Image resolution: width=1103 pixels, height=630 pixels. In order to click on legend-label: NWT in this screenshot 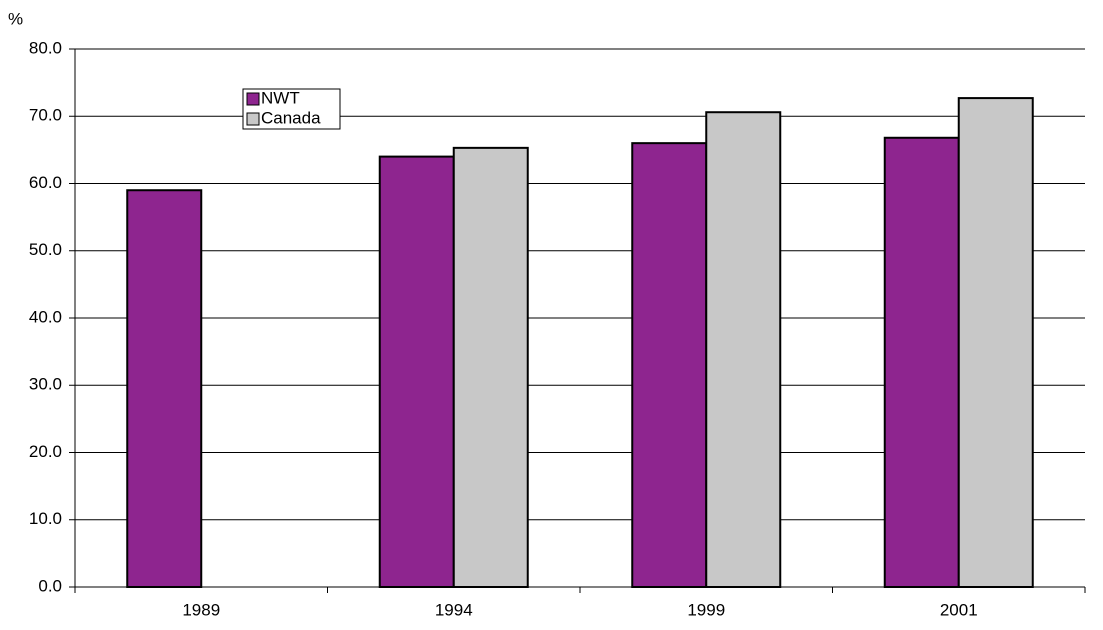, I will do `click(280, 97)`.